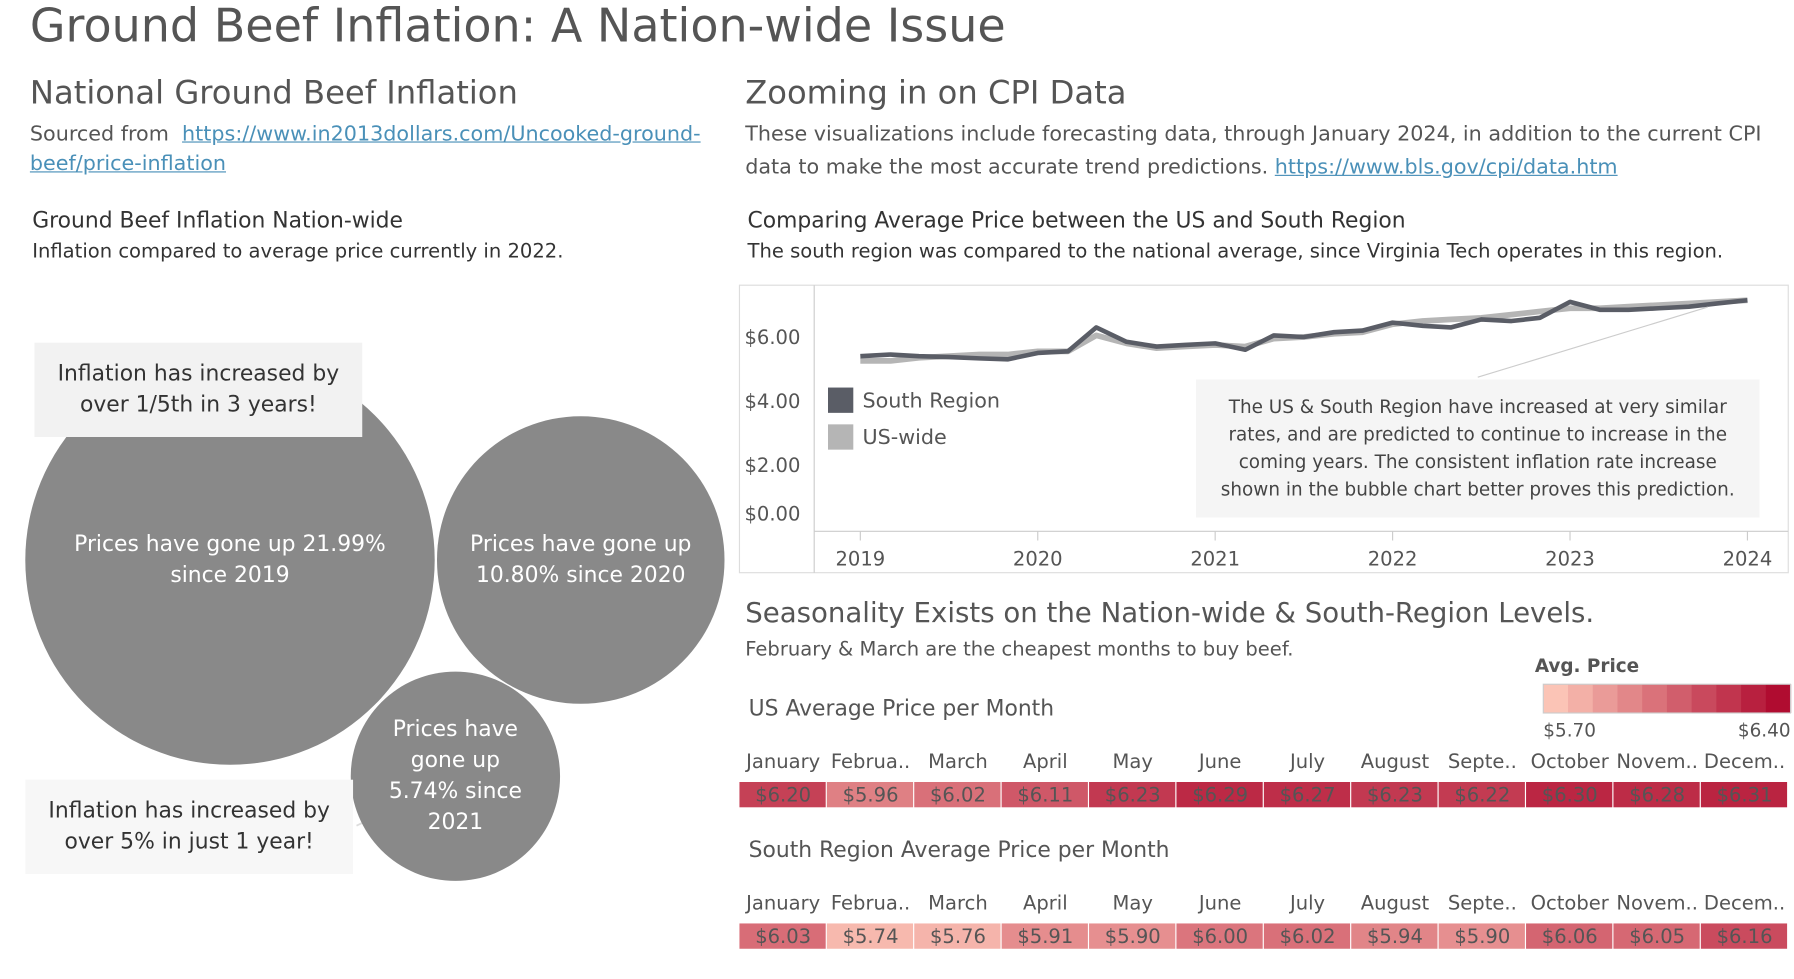  Describe the element at coordinates (273, 92) in the screenshot. I see `section-heading: National Ground Beef Inflation` at that location.